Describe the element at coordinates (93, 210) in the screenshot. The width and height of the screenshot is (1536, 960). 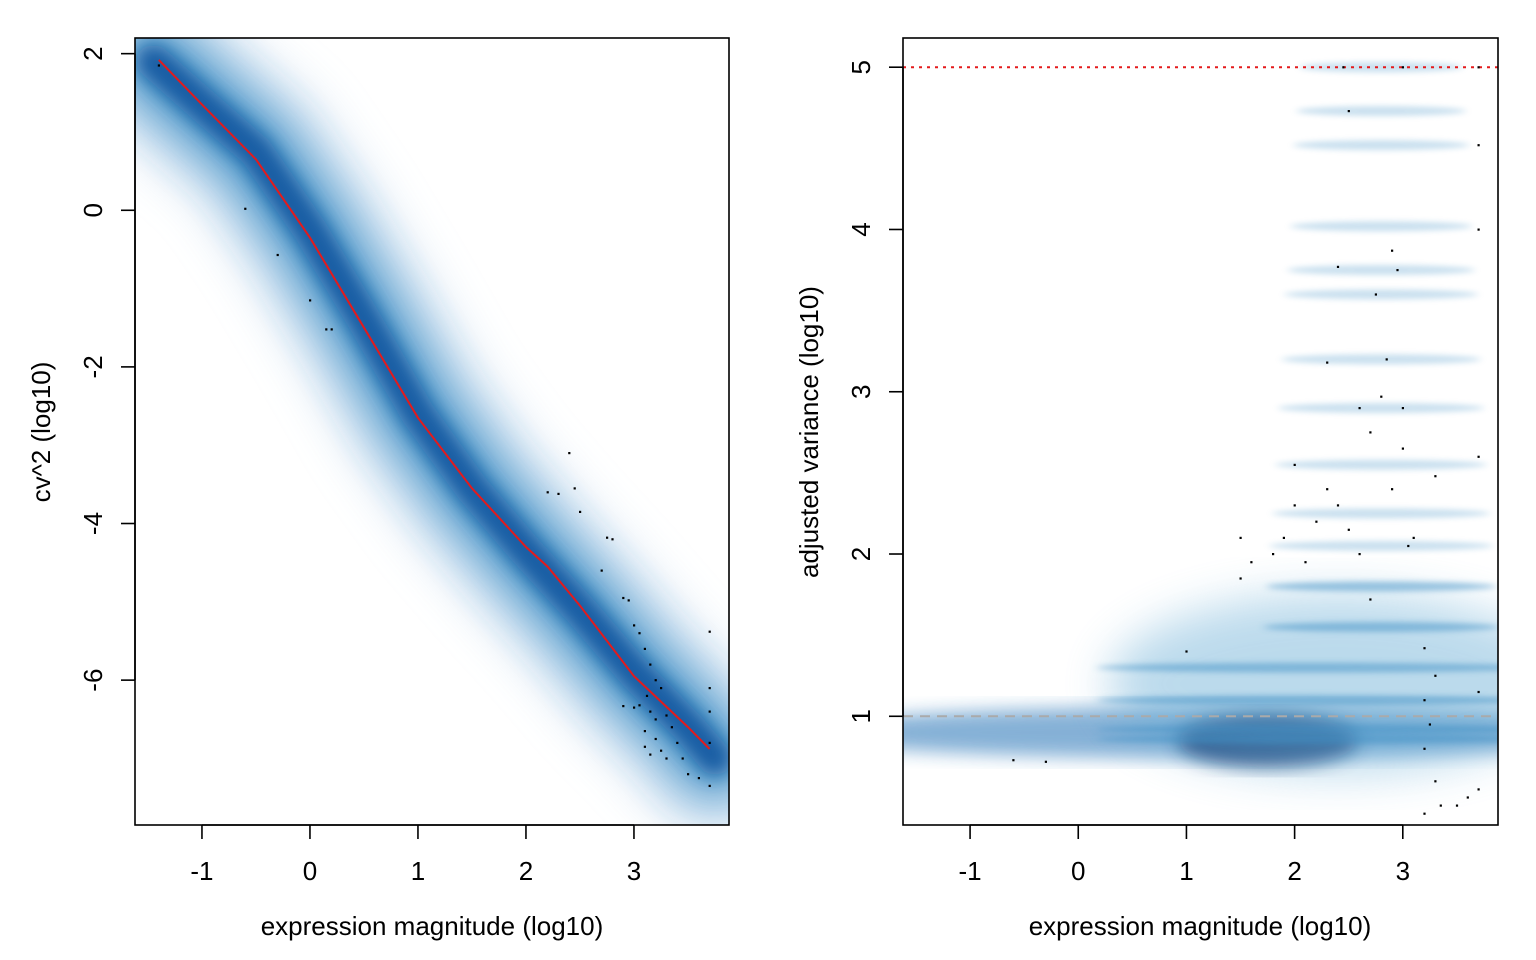
I see `y-tick-label: 0` at that location.